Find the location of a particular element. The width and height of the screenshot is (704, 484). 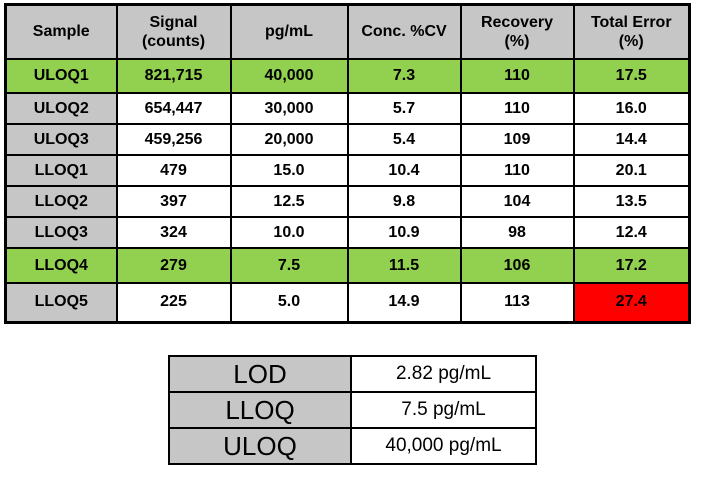

limit-value-cell: 2.82 pg/mL is located at coordinates (443, 374).